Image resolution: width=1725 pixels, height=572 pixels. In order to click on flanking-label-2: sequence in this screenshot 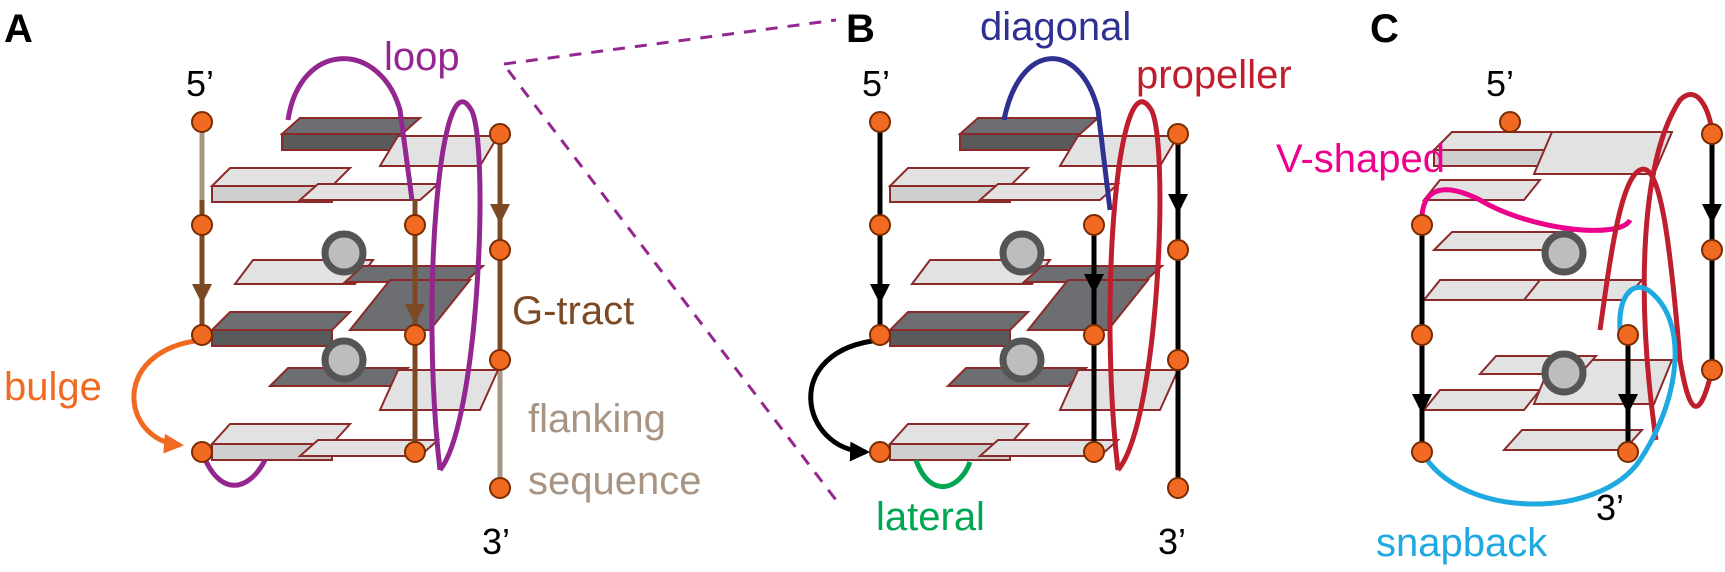, I will do `click(614, 481)`.